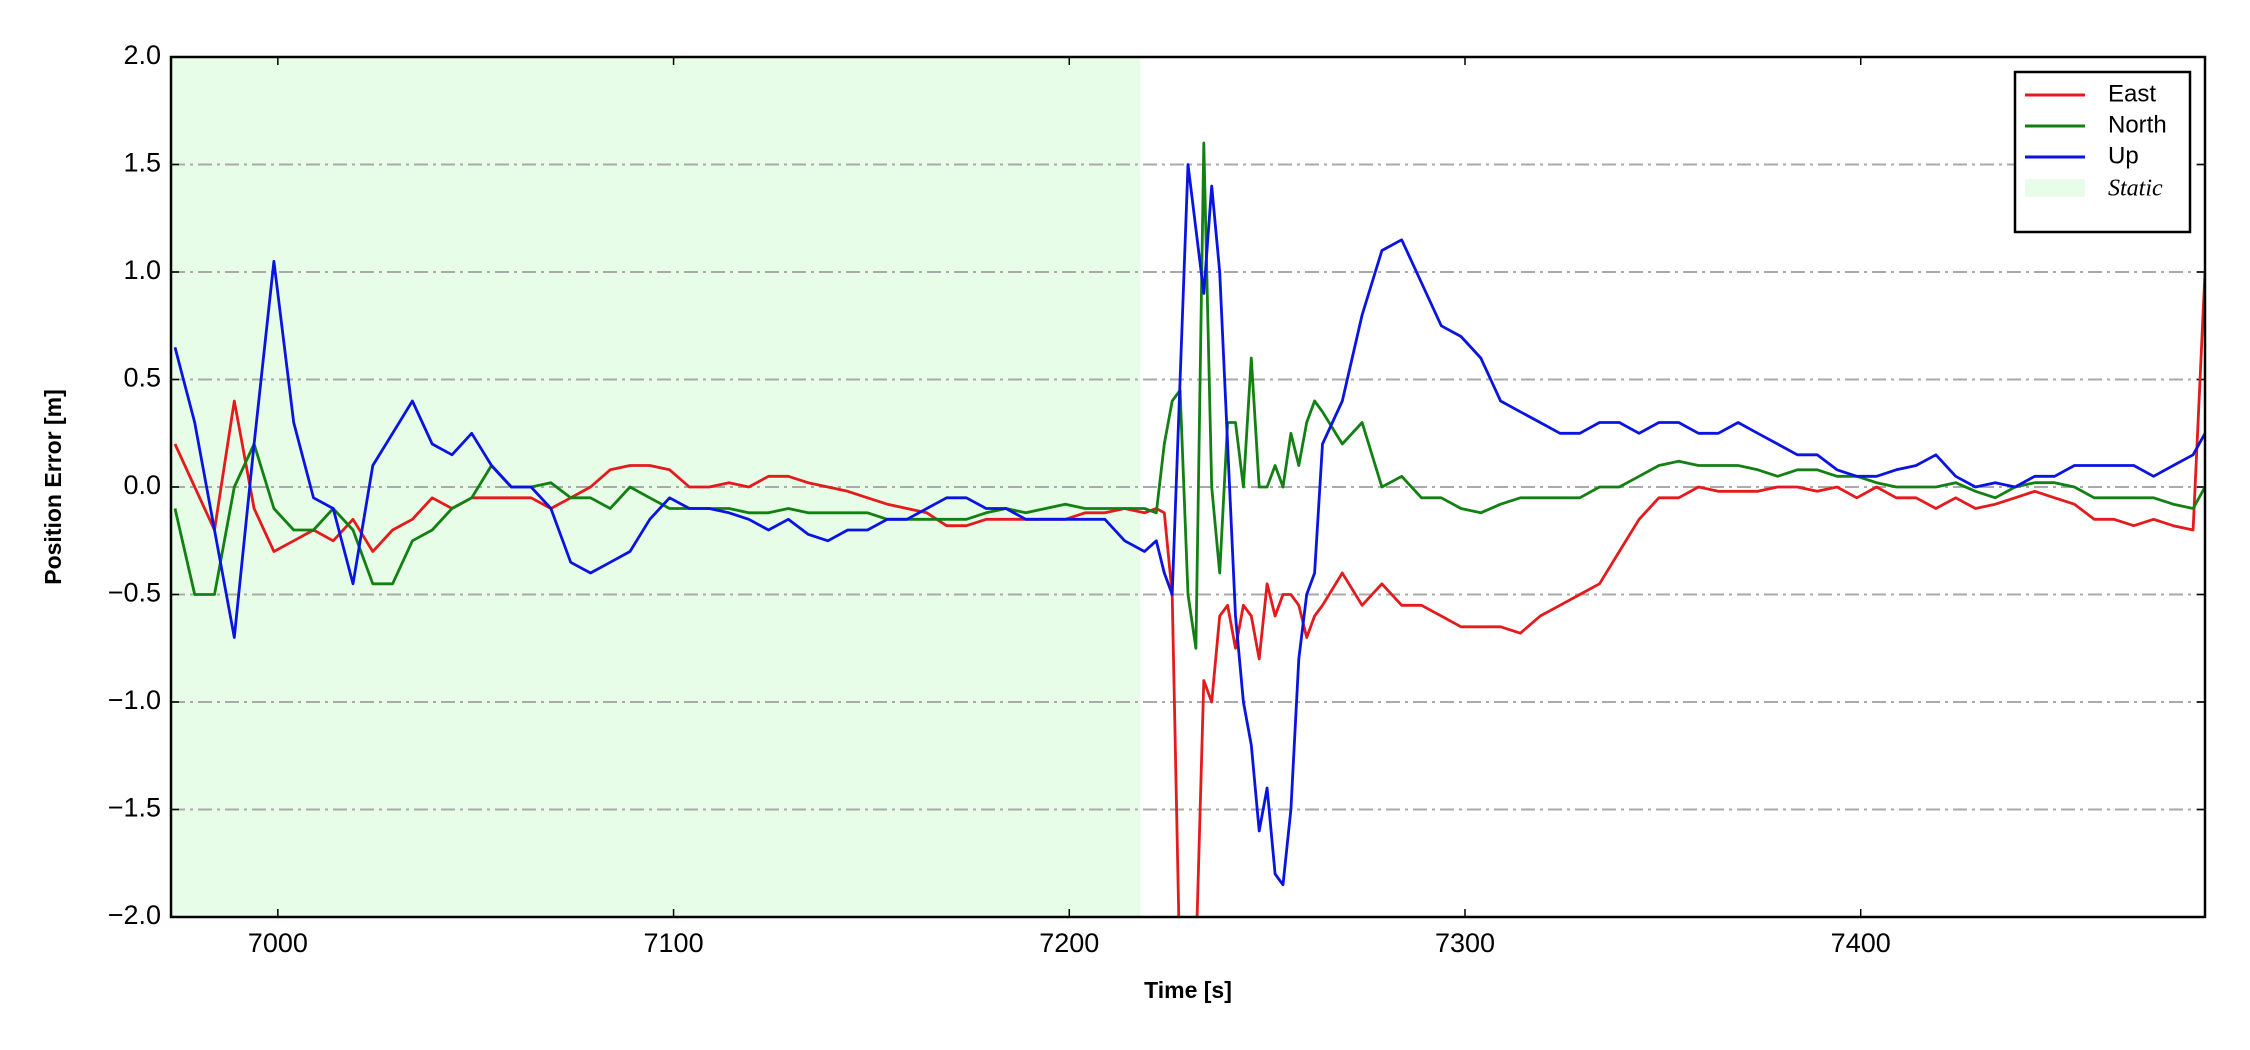  What do you see at coordinates (2055, 188) in the screenshot?
I see `legend-swatch` at bounding box center [2055, 188].